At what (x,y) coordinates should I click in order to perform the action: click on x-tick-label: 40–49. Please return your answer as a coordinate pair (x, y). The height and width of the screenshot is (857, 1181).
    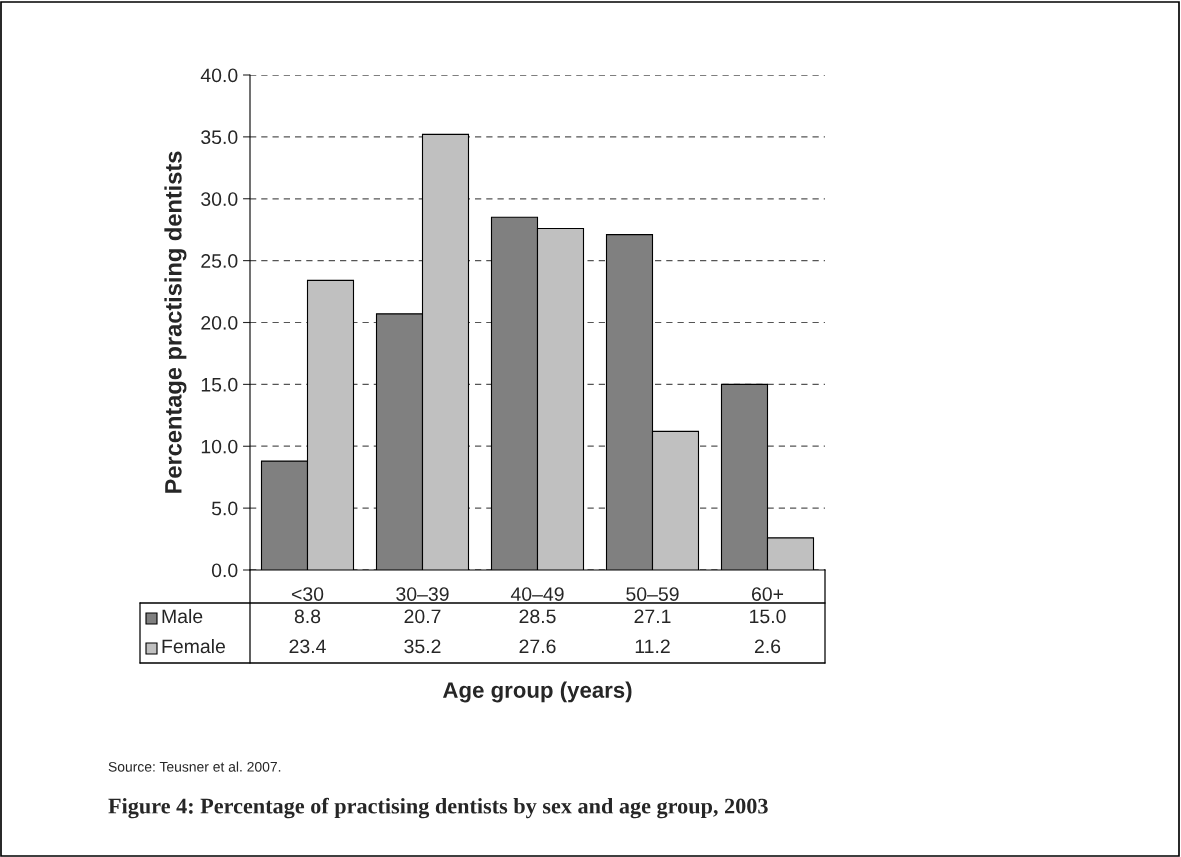
    Looking at the image, I should click on (537, 594).